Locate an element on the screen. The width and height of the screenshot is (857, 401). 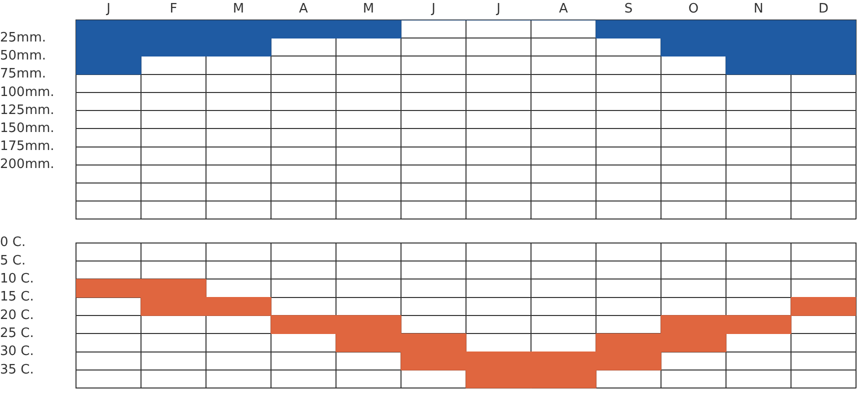
y-tick-label: 20 C. is located at coordinates (17, 315).